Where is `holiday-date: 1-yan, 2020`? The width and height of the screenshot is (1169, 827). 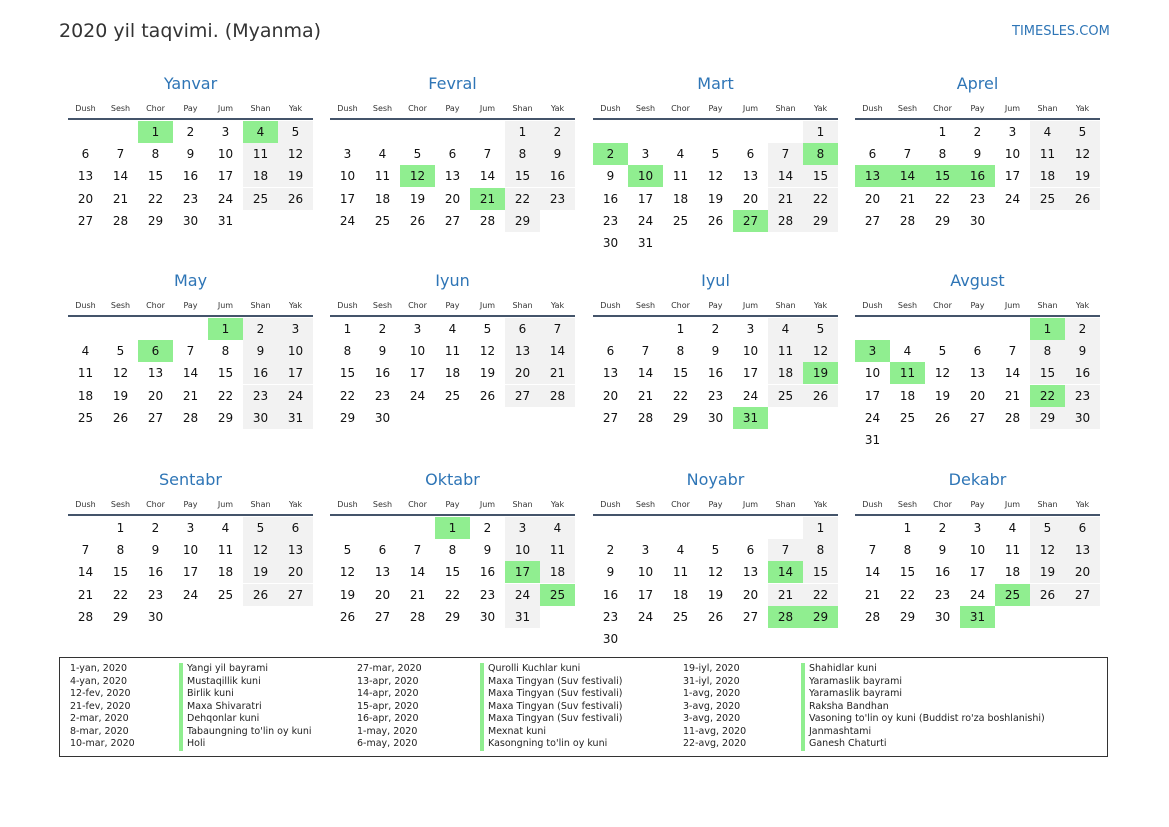
holiday-date: 1-yan, 2020 is located at coordinates (98, 668).